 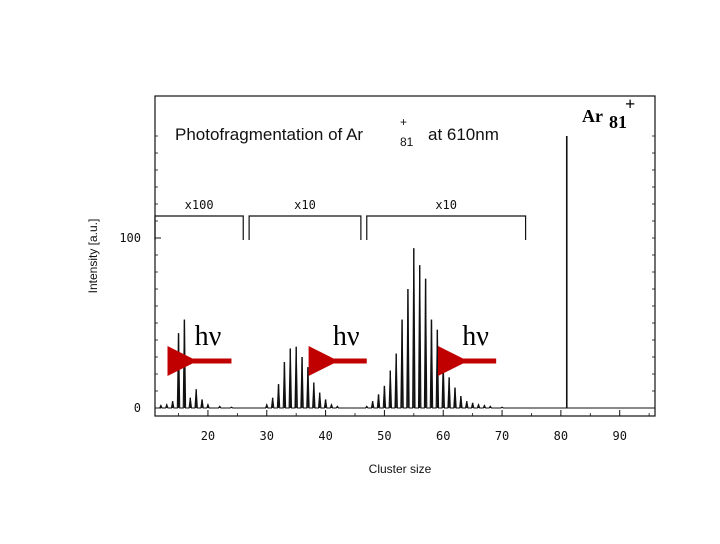 What do you see at coordinates (267, 436) in the screenshot?
I see `x-tick-label: 30` at bounding box center [267, 436].